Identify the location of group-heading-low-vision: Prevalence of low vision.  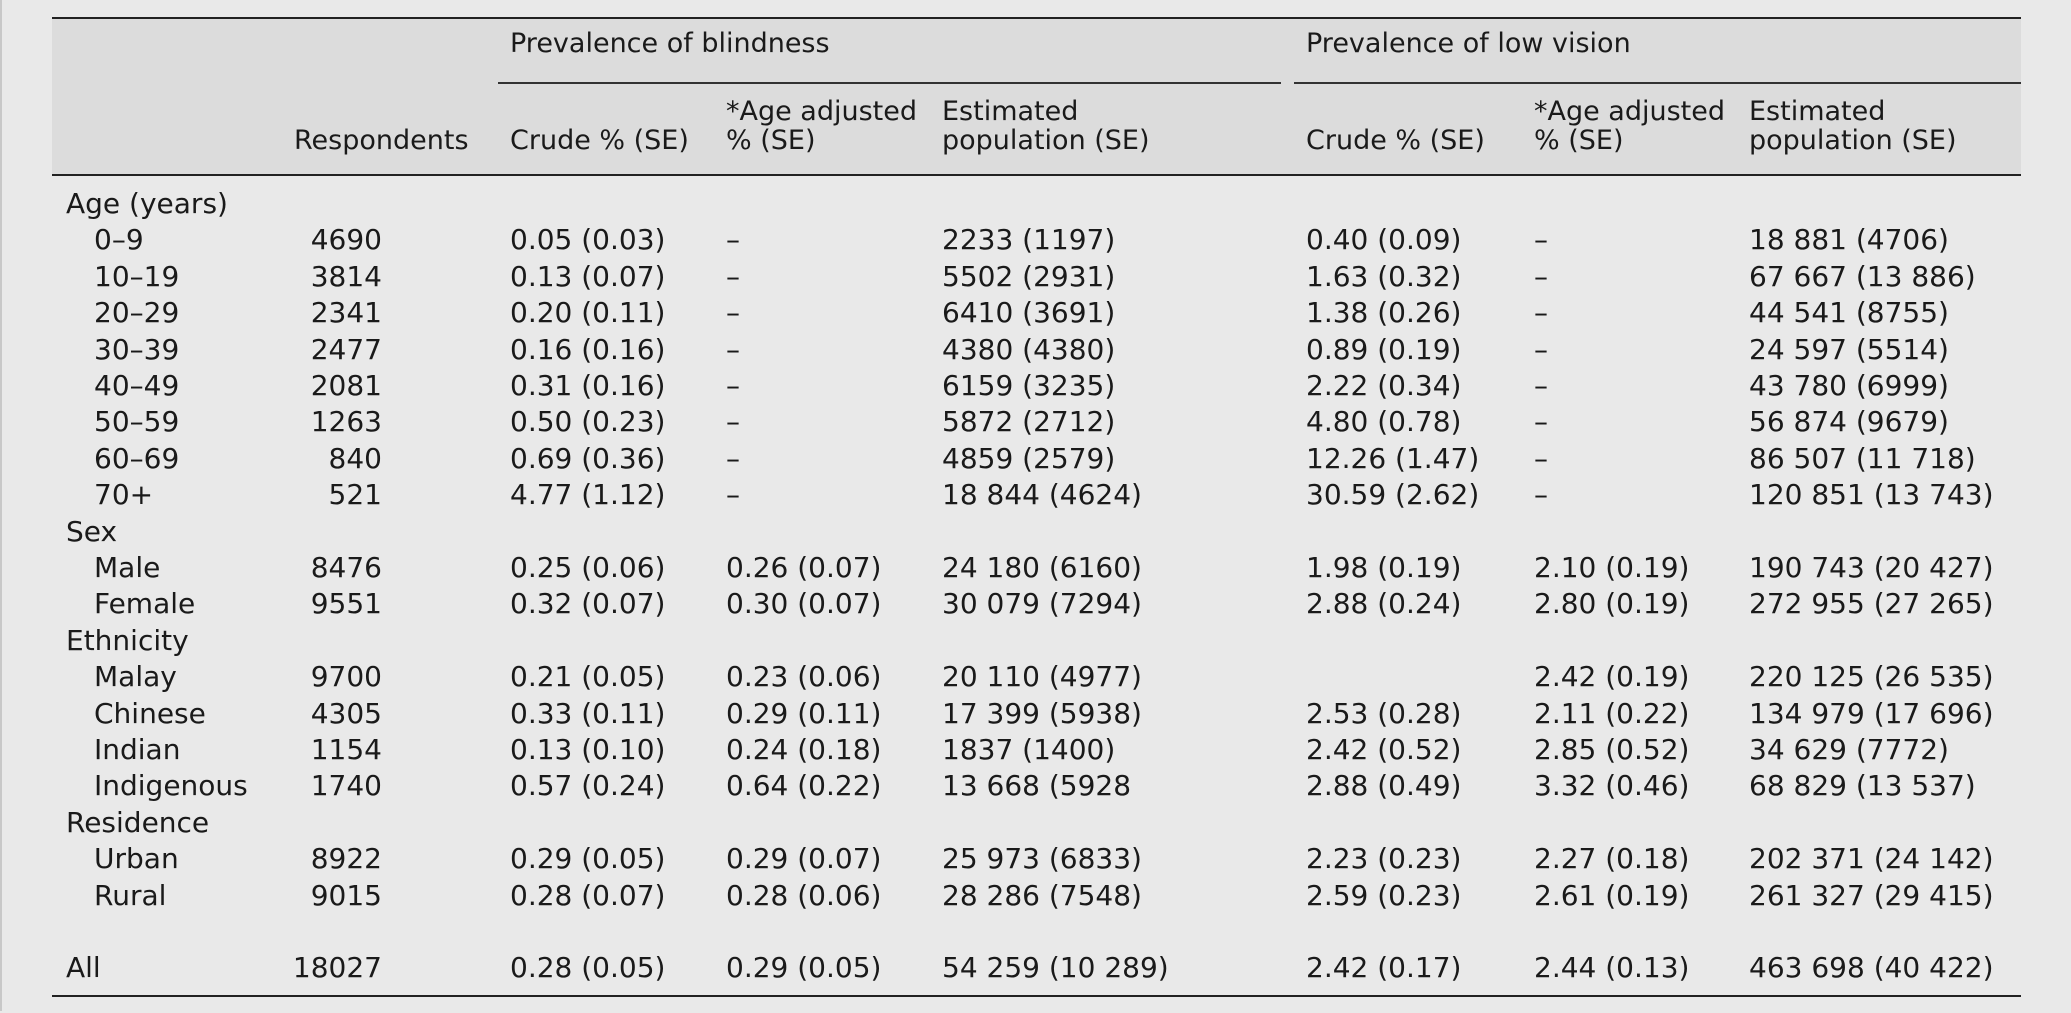
(1468, 43).